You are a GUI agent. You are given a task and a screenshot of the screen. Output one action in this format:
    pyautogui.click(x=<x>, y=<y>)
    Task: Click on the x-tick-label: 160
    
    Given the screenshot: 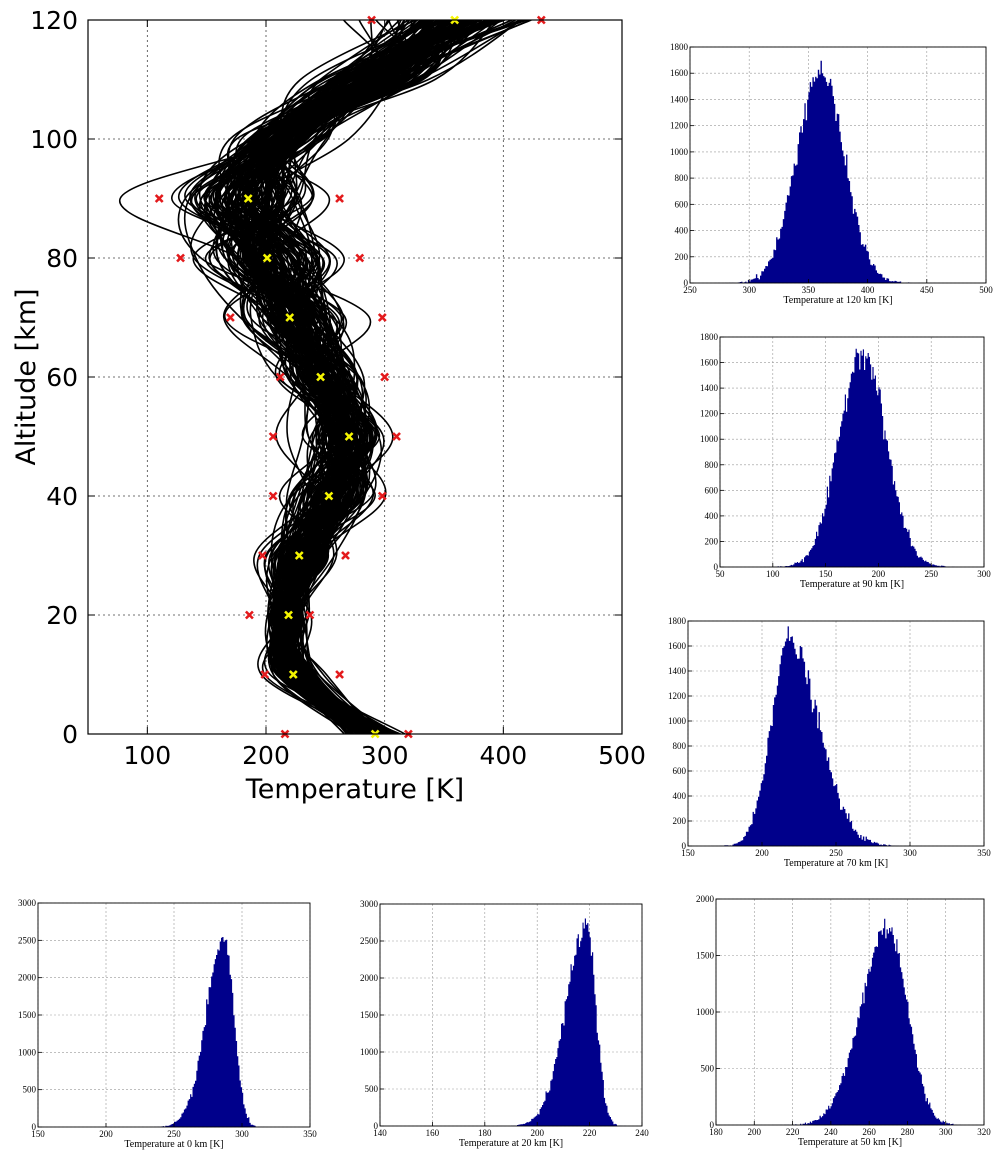 What is the action you would take?
    pyautogui.click(x=433, y=1133)
    